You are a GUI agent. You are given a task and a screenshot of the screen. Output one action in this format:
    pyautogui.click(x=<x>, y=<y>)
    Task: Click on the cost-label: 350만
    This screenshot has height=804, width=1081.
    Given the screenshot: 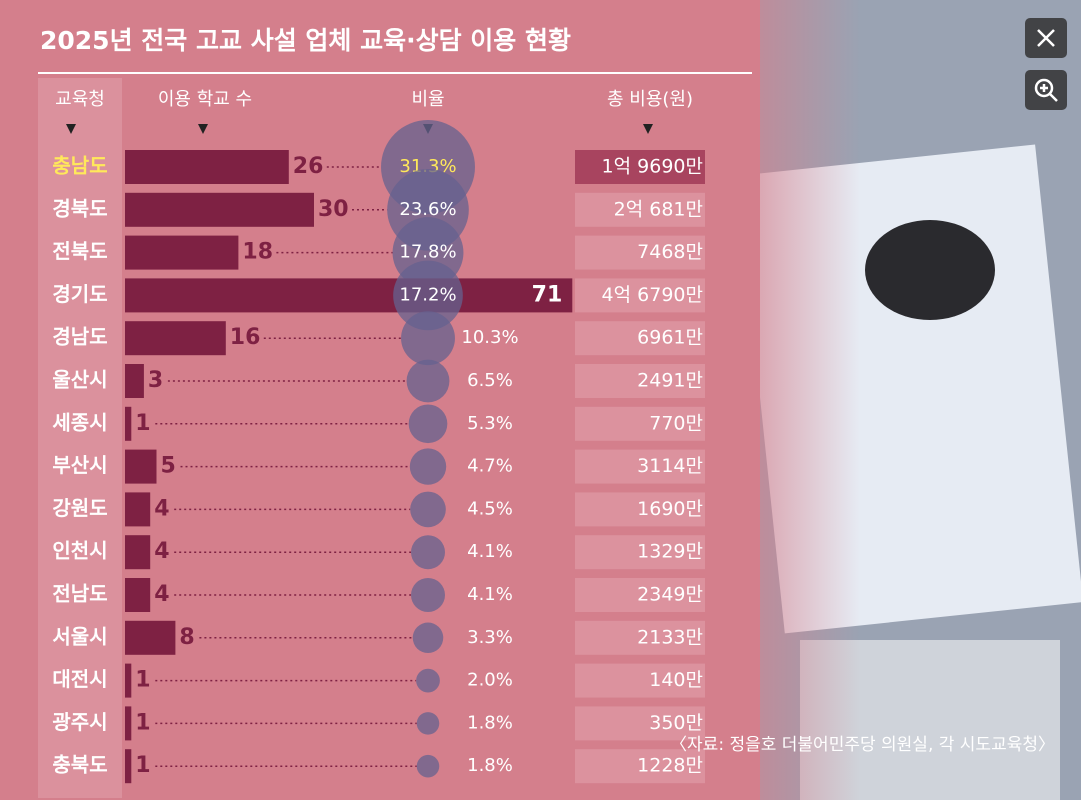 What is the action you would take?
    pyautogui.click(x=676, y=723)
    